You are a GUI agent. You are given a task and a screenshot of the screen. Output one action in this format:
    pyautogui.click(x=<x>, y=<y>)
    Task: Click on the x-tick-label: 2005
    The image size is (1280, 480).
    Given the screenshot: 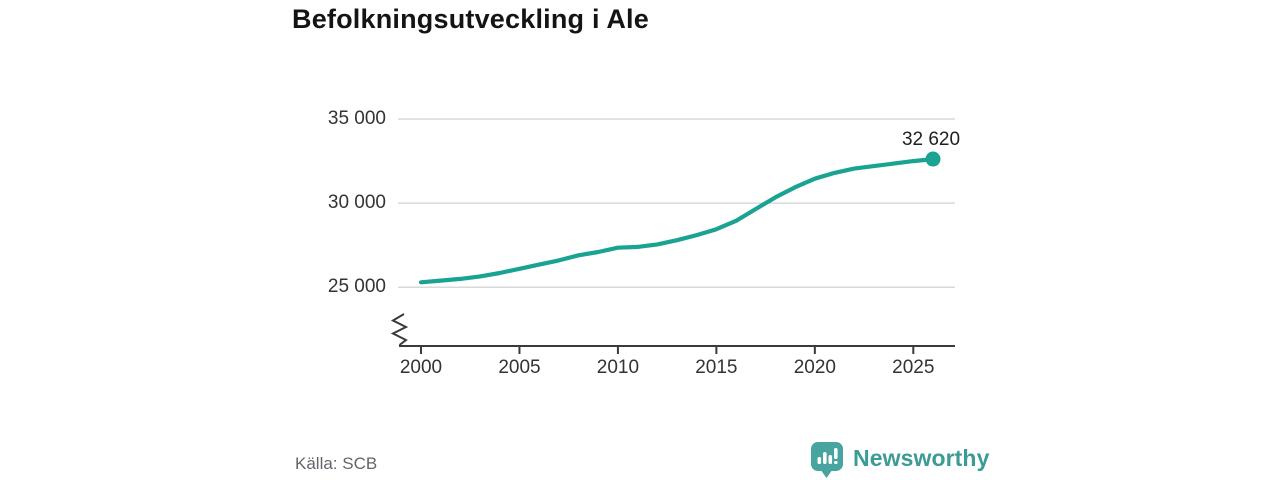 What is the action you would take?
    pyautogui.click(x=519, y=367)
    